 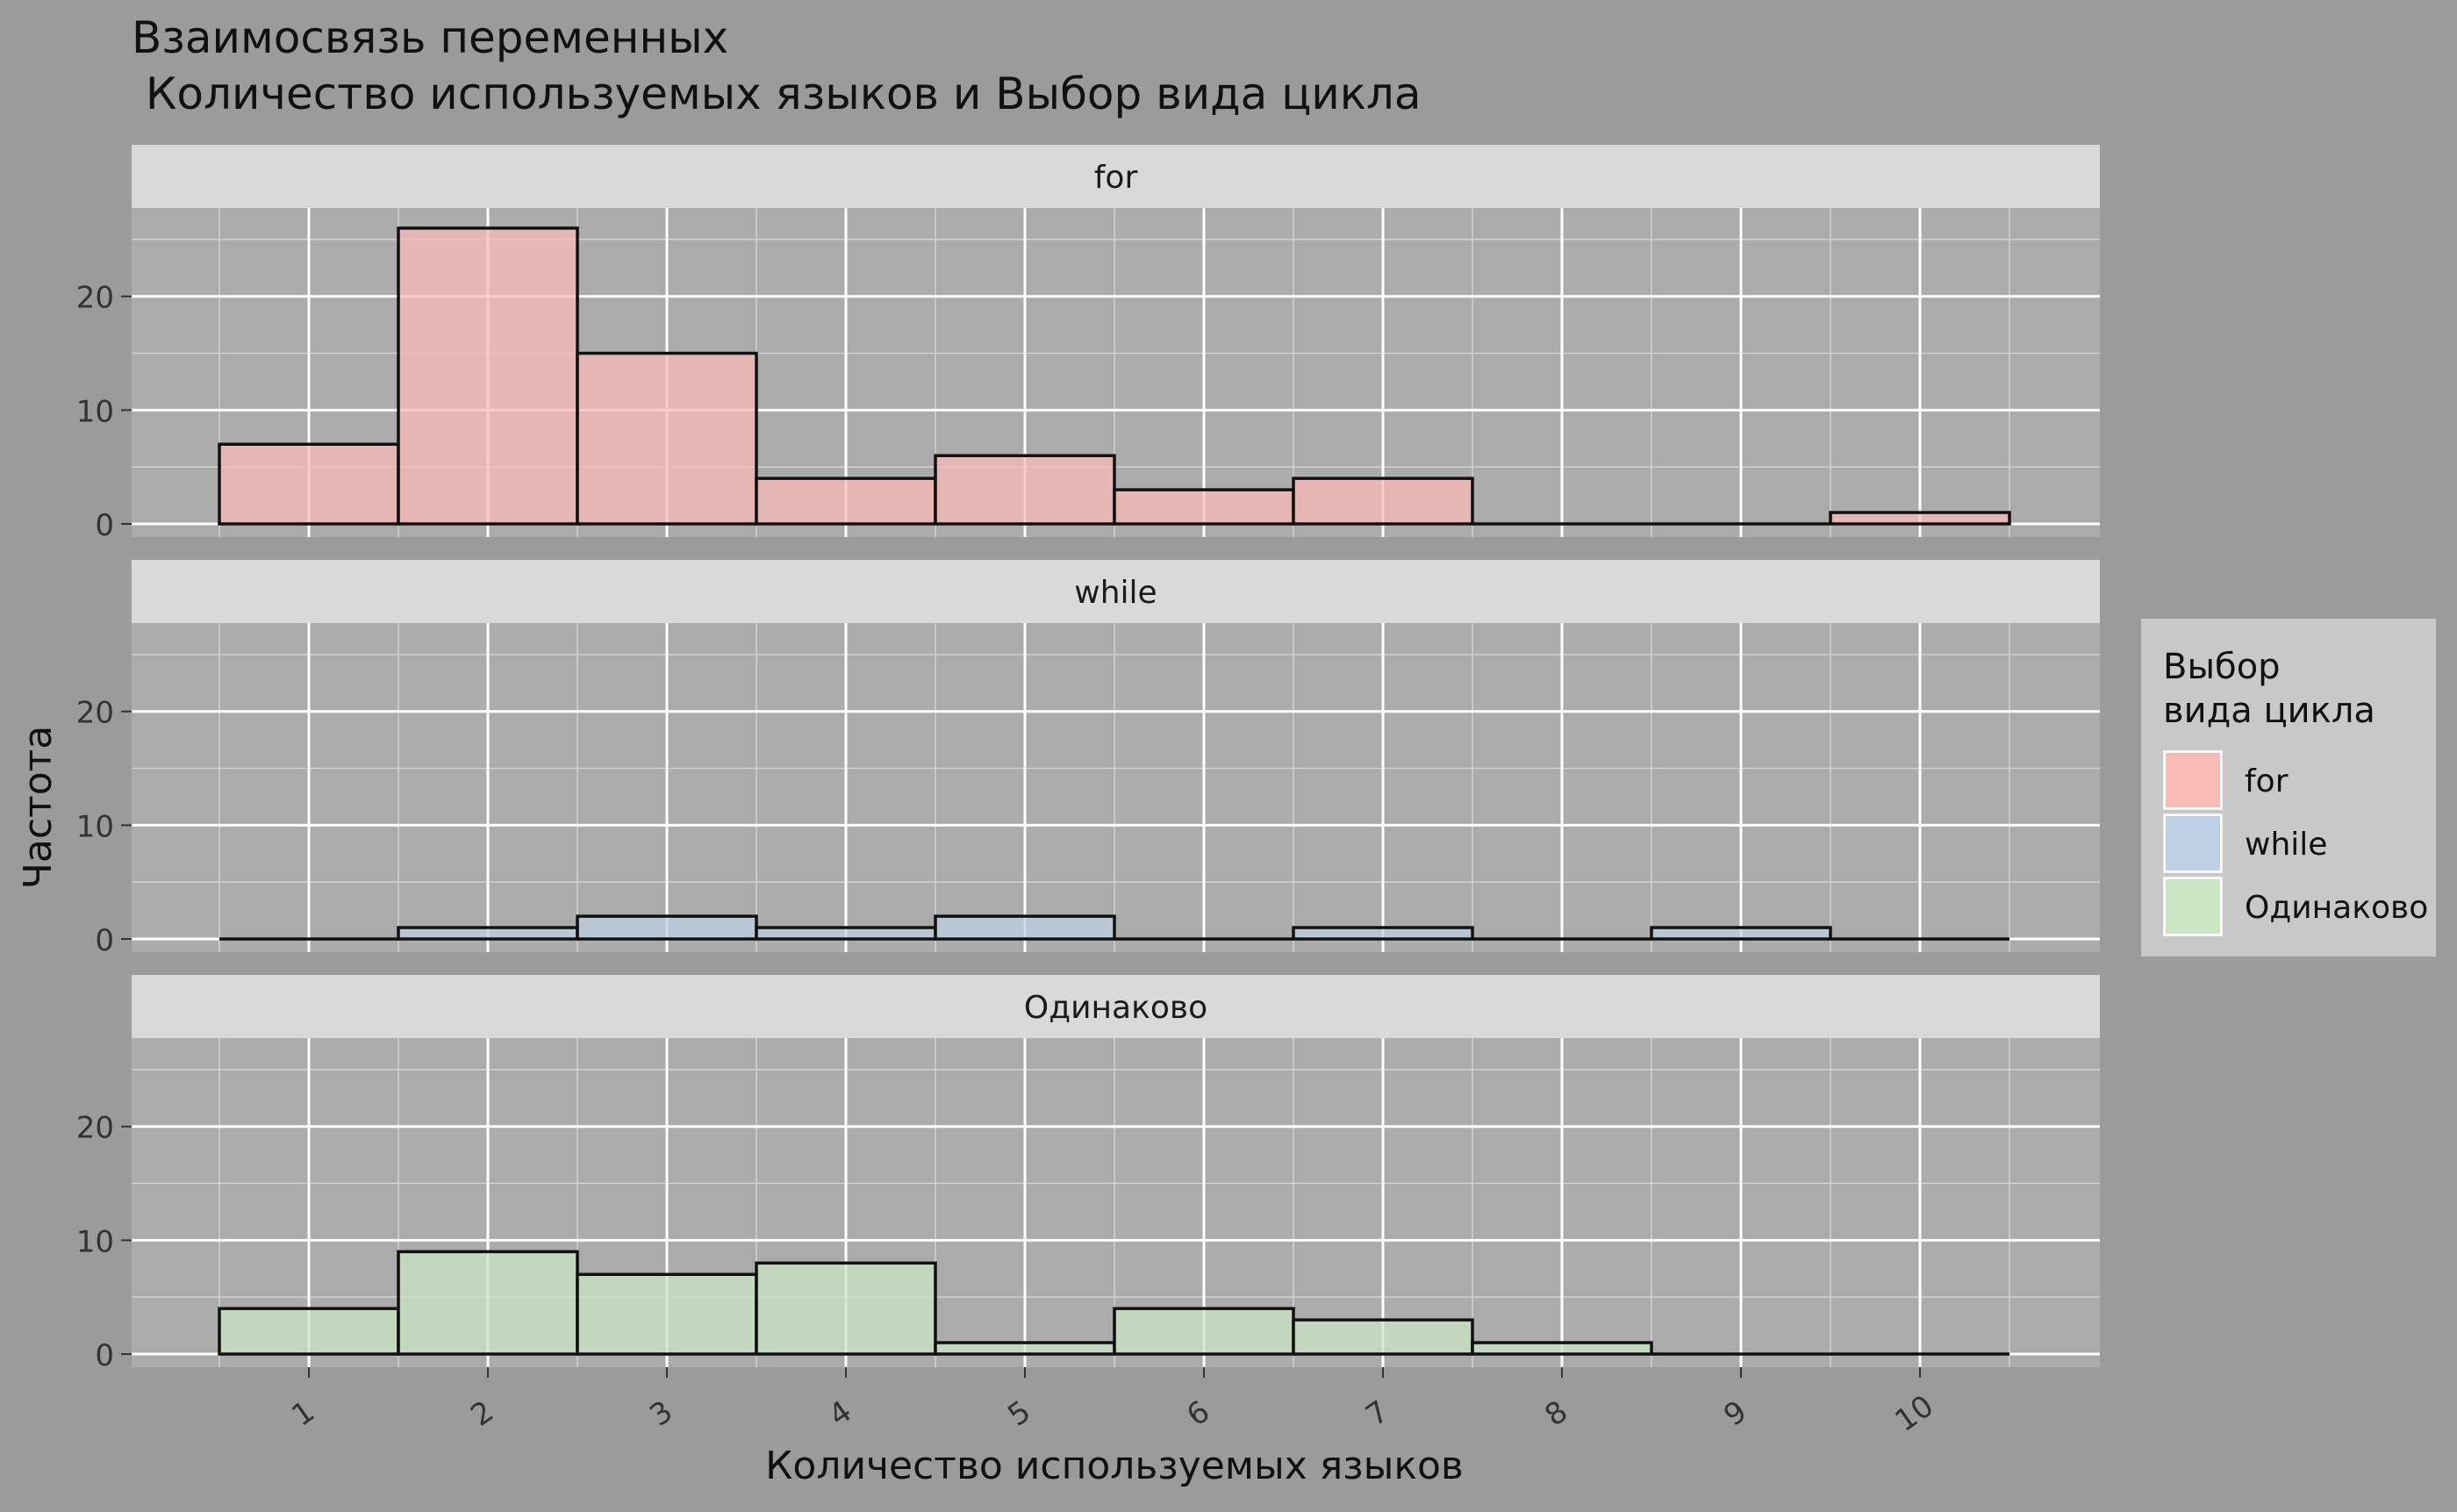 I want to click on chart-title-line1: Взаимосвязь переменных, so click(x=430, y=37).